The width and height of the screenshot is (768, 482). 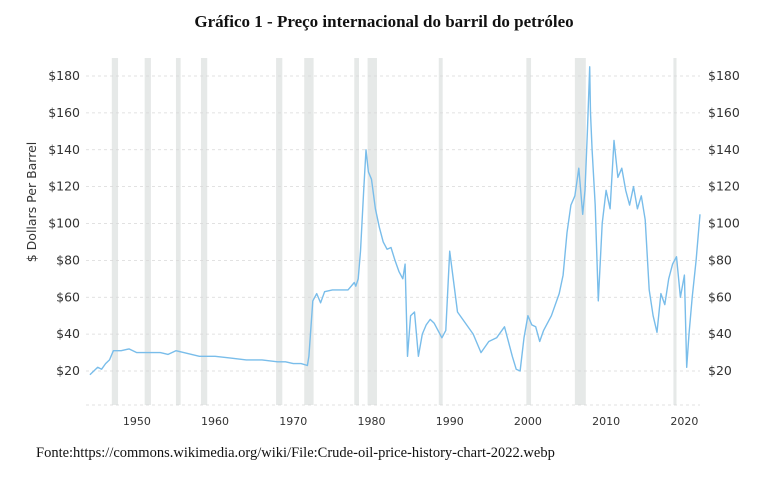 What do you see at coordinates (371, 421) in the screenshot?
I see `x-tick-label: 1980` at bounding box center [371, 421].